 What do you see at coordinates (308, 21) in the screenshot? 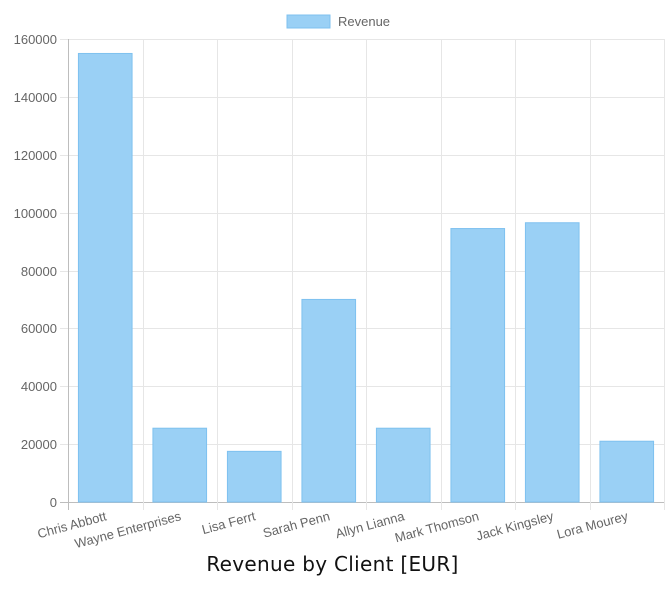
I see `legend-swatch` at bounding box center [308, 21].